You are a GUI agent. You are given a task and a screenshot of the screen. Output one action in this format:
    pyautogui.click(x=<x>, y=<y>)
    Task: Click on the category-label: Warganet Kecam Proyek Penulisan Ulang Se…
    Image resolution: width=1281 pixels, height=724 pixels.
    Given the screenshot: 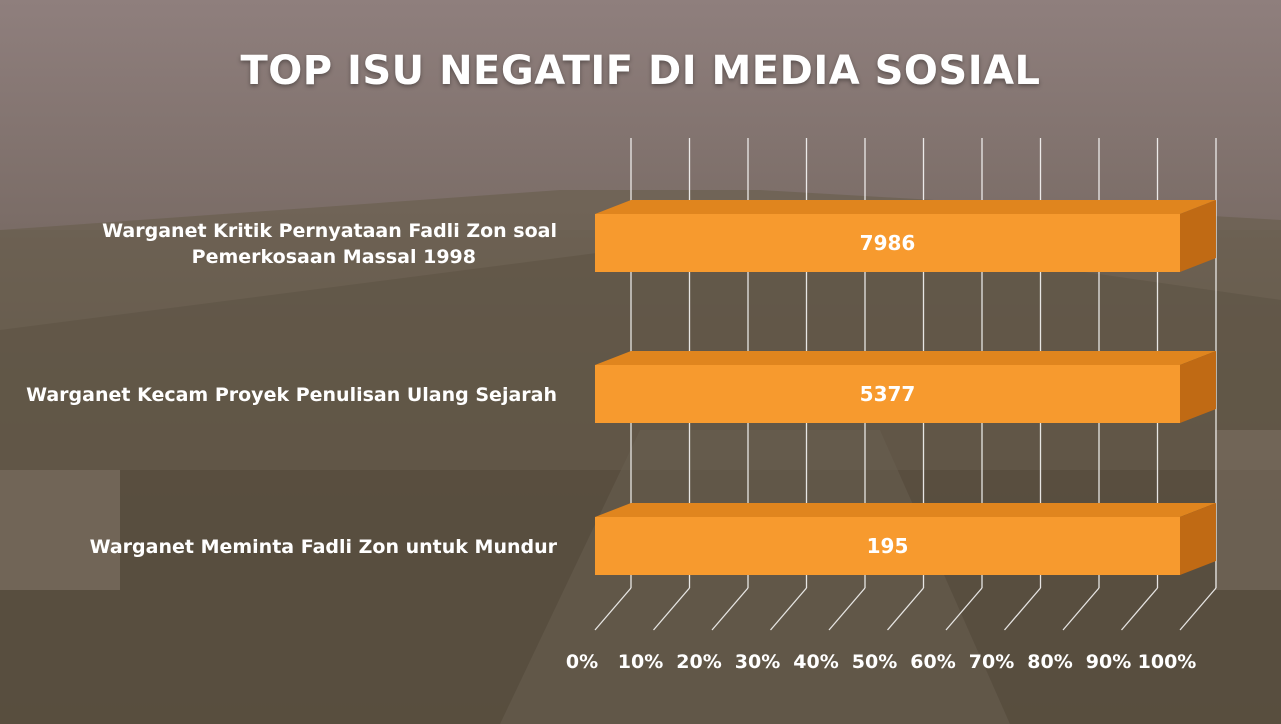 What is the action you would take?
    pyautogui.click(x=291, y=395)
    